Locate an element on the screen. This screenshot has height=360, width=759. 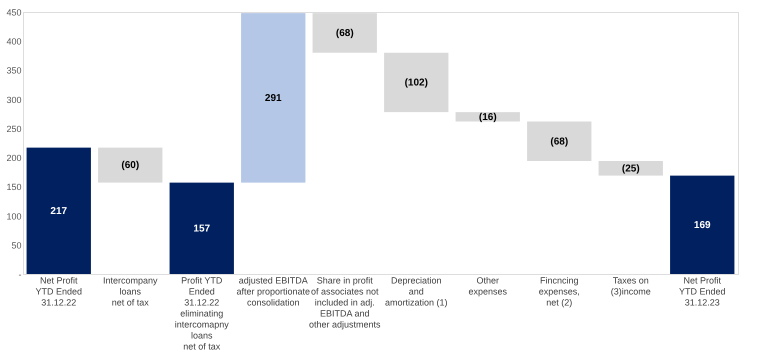
data-label: 217 is located at coordinates (59, 211).